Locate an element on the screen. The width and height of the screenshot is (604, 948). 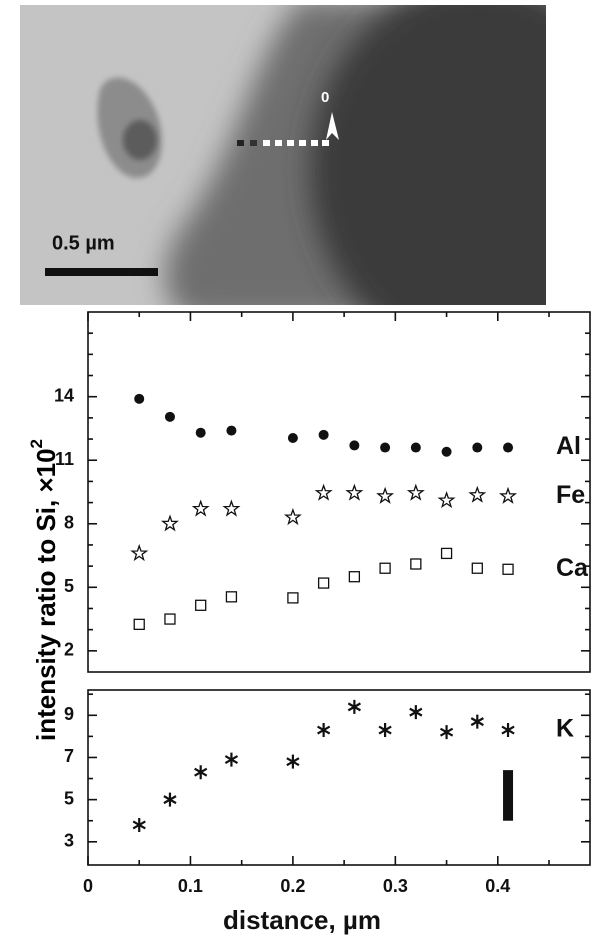
y-tick-label: 14 is located at coordinates (64, 395).